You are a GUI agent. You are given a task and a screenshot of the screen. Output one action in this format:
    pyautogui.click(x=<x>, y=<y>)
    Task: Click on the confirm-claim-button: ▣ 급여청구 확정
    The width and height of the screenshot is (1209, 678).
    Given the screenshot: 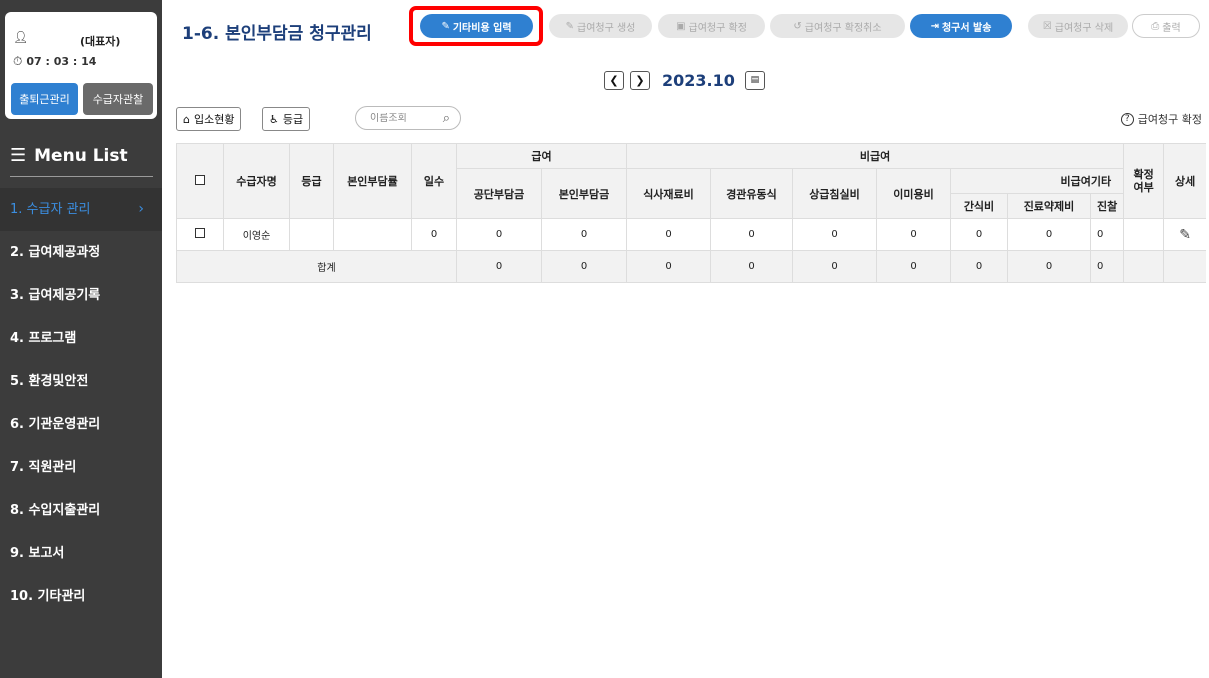 What is the action you would take?
    pyautogui.click(x=711, y=26)
    